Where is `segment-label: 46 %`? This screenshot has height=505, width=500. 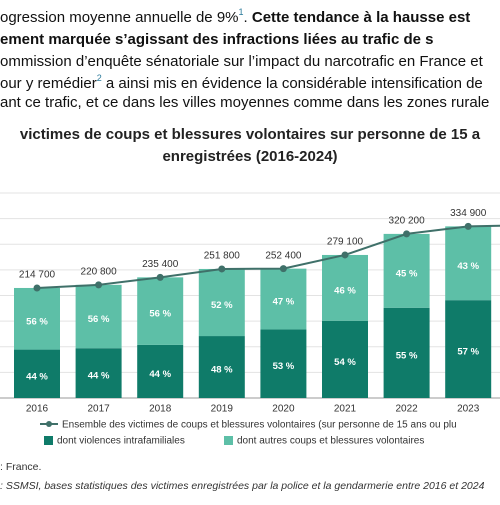
segment-label: 46 % is located at coordinates (345, 290).